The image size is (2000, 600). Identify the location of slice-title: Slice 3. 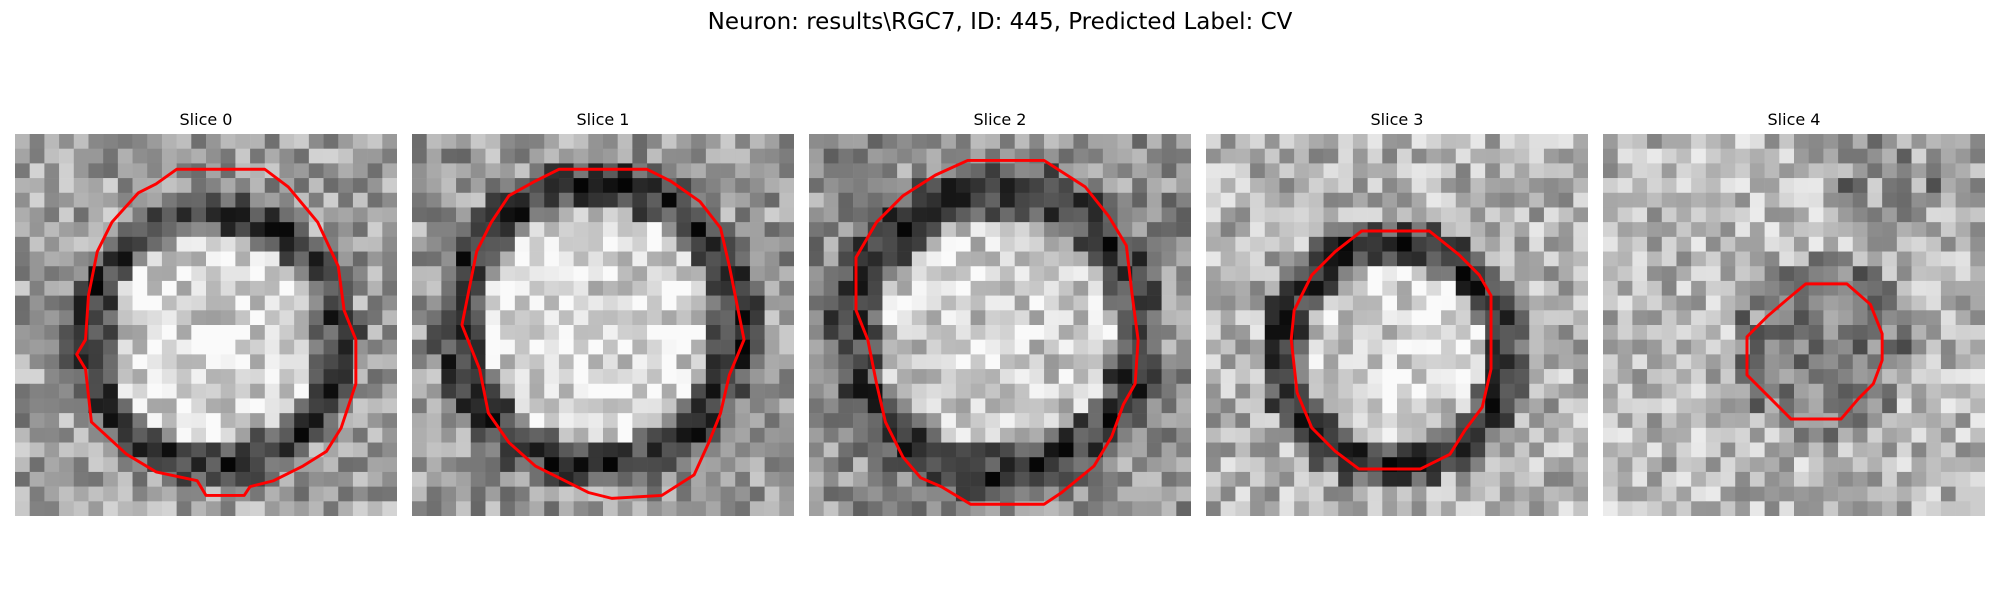
(1397, 119).